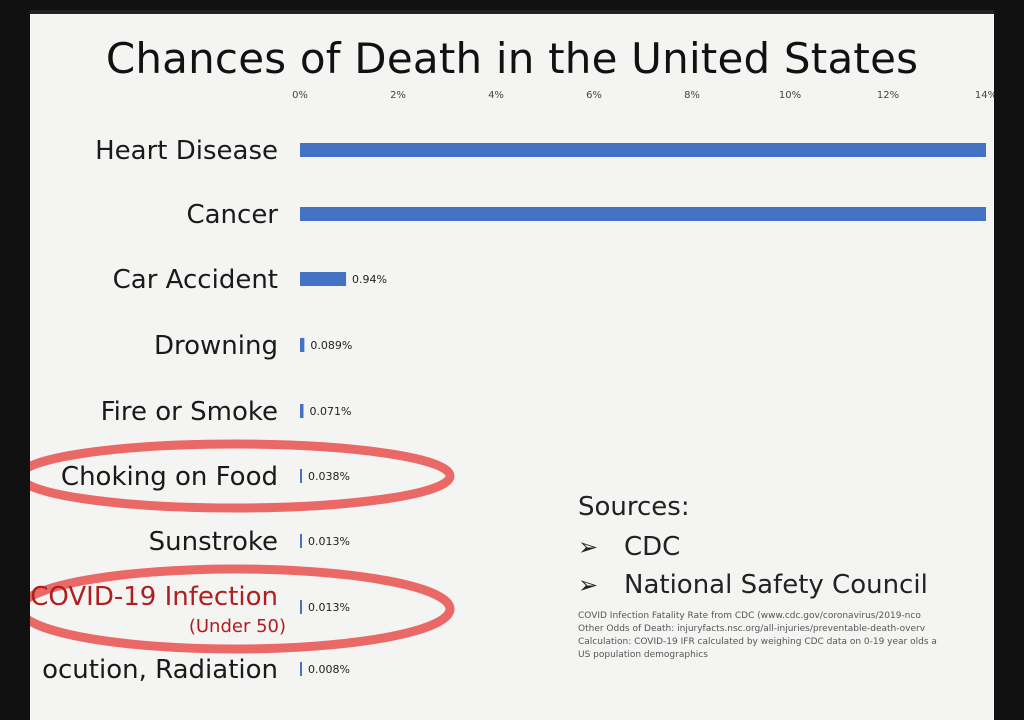 The image size is (1024, 720). I want to click on category-label: Cancer, so click(232, 215).